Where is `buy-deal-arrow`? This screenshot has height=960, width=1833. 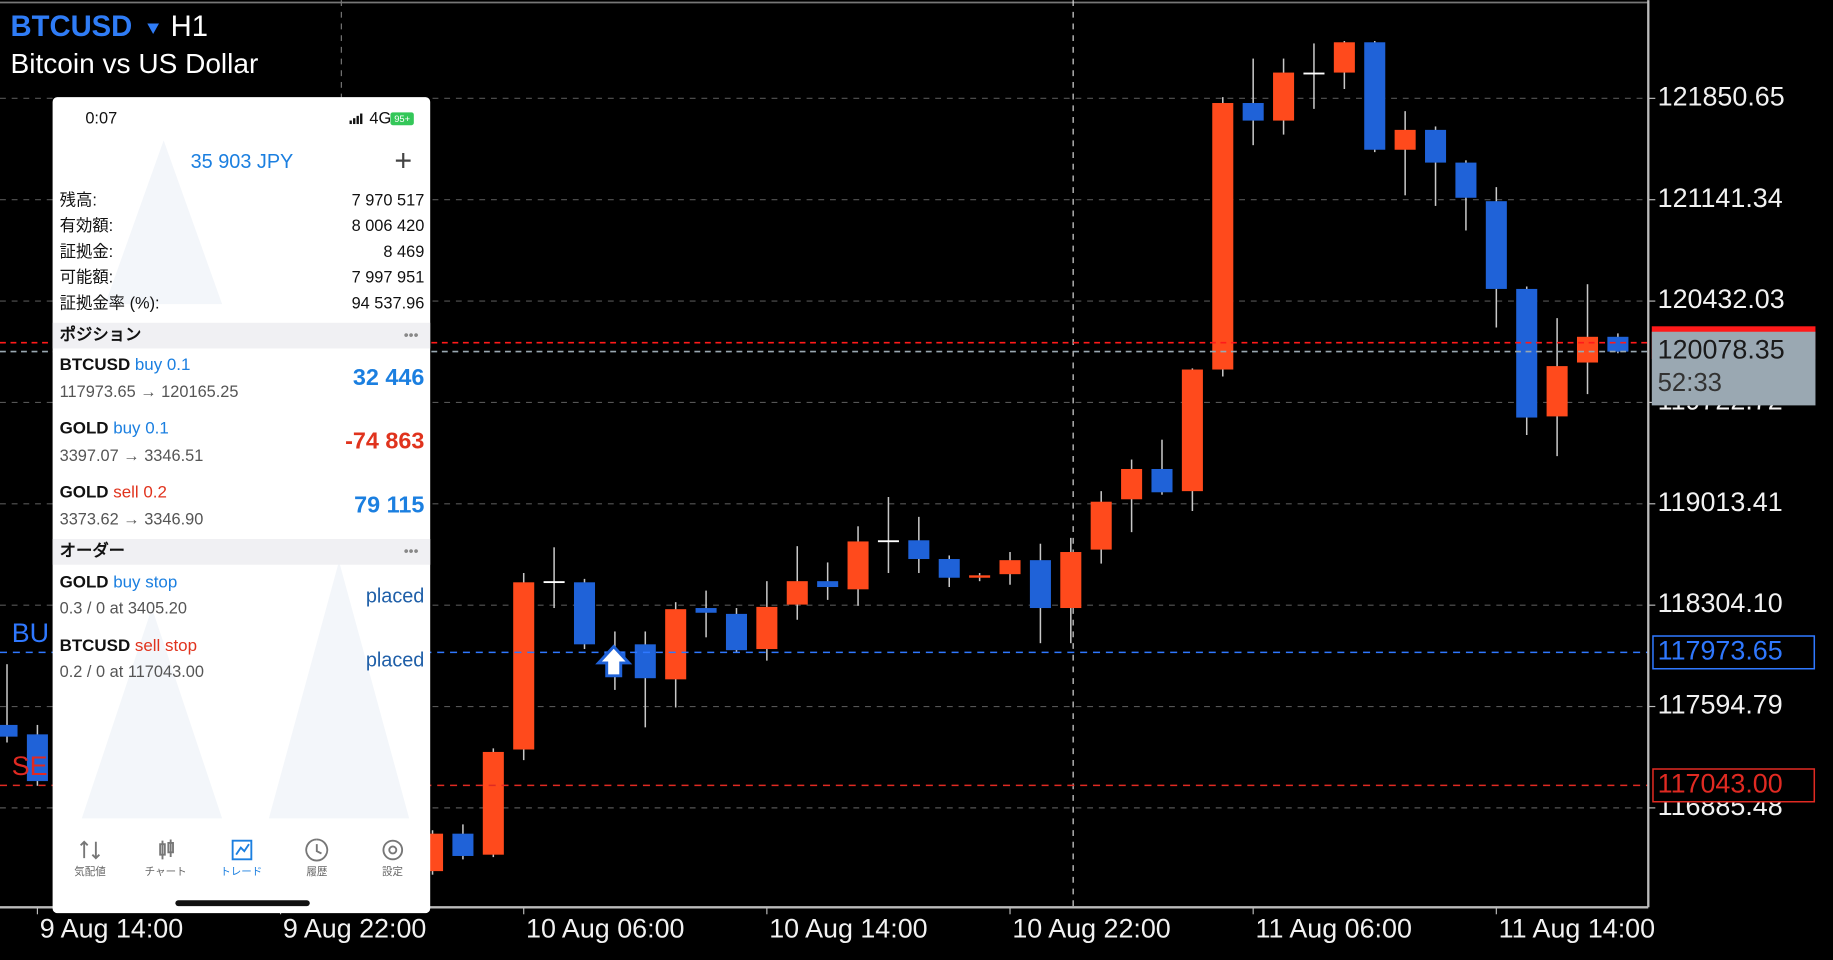
buy-deal-arrow is located at coordinates (614, 661).